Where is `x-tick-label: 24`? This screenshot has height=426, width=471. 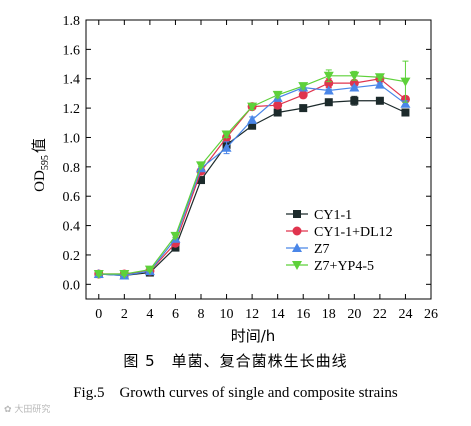 x-tick-label: 24 is located at coordinates (405, 314).